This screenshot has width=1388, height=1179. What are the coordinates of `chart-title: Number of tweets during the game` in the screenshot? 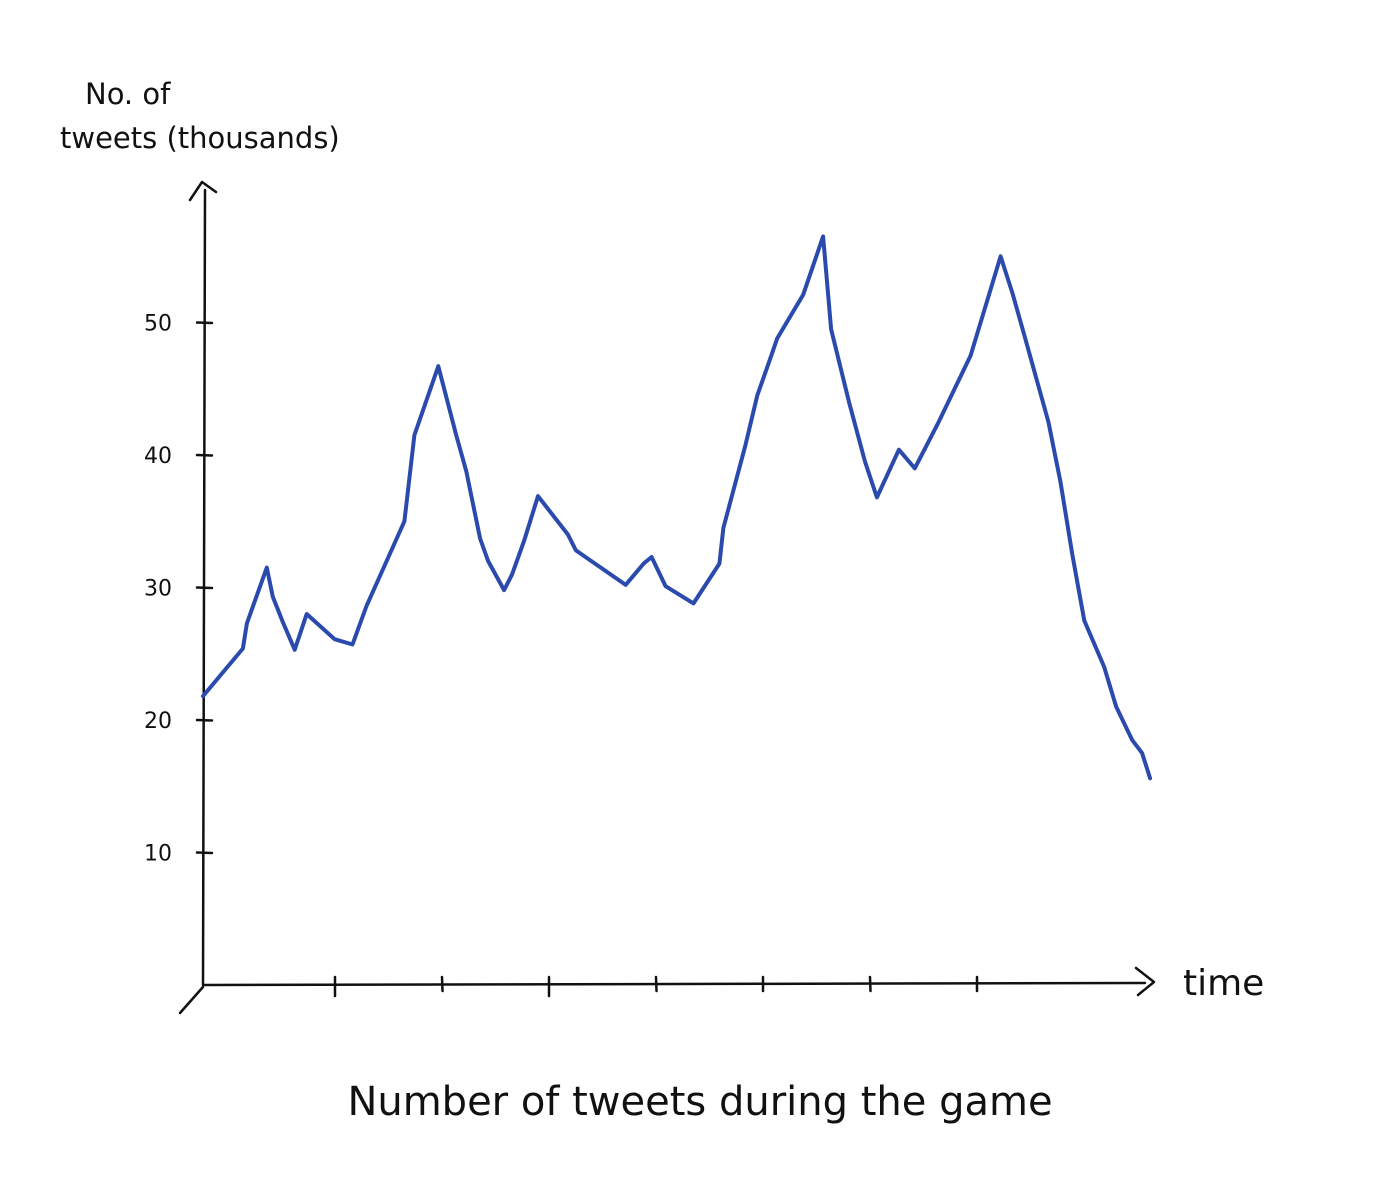 It's located at (699, 1102).